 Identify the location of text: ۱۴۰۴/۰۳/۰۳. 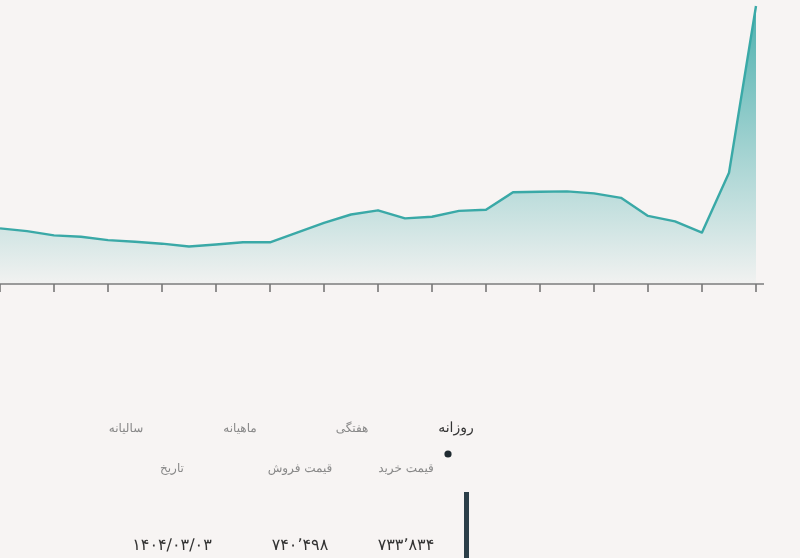
(173, 545).